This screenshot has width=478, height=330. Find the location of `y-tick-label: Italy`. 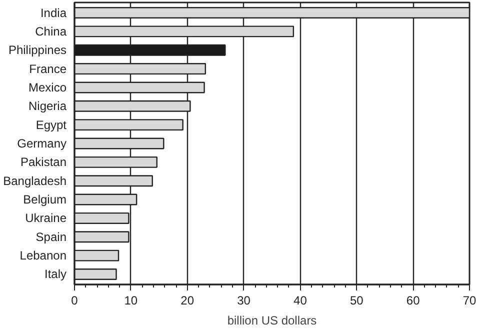

y-tick-label: Italy is located at coordinates (55, 274).